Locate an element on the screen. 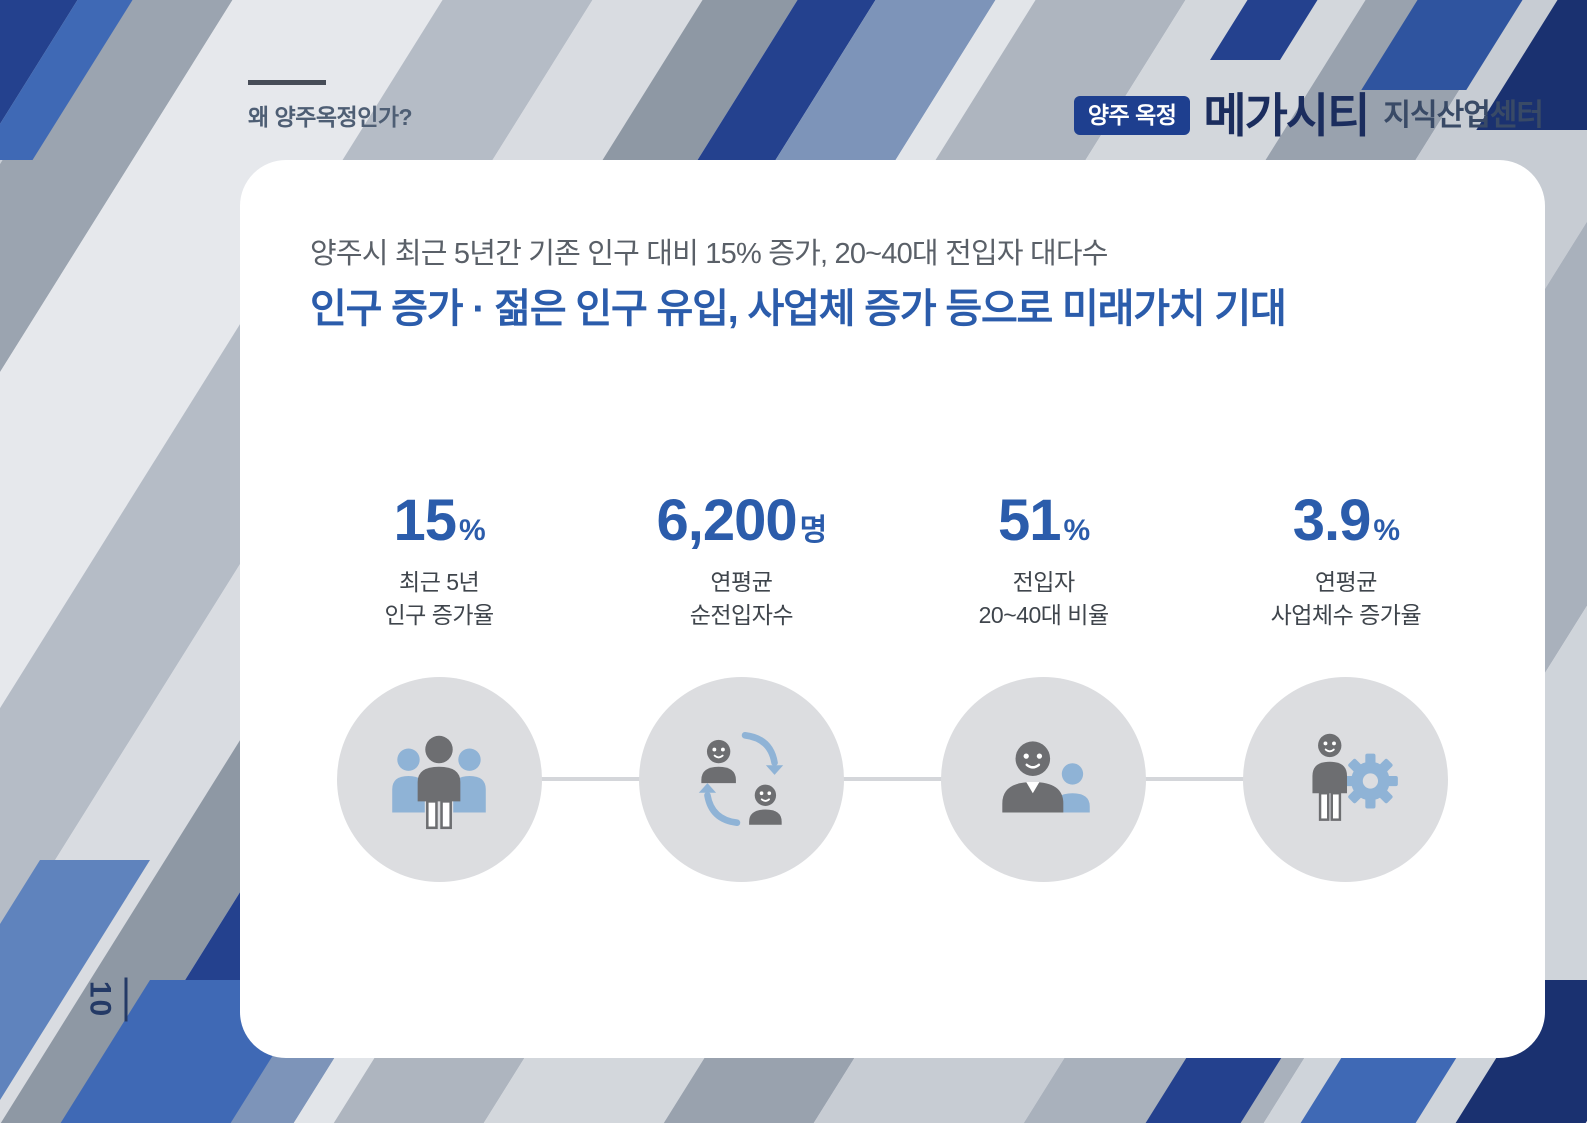 This screenshot has width=1587, height=1123. stat-value: 51% is located at coordinates (1044, 521).